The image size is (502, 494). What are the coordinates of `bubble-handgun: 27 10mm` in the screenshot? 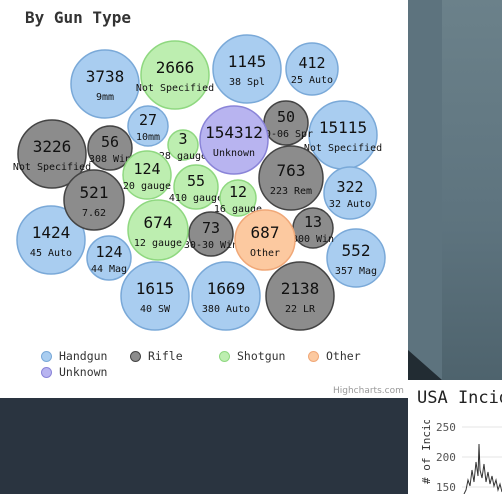 It's located at (148, 126).